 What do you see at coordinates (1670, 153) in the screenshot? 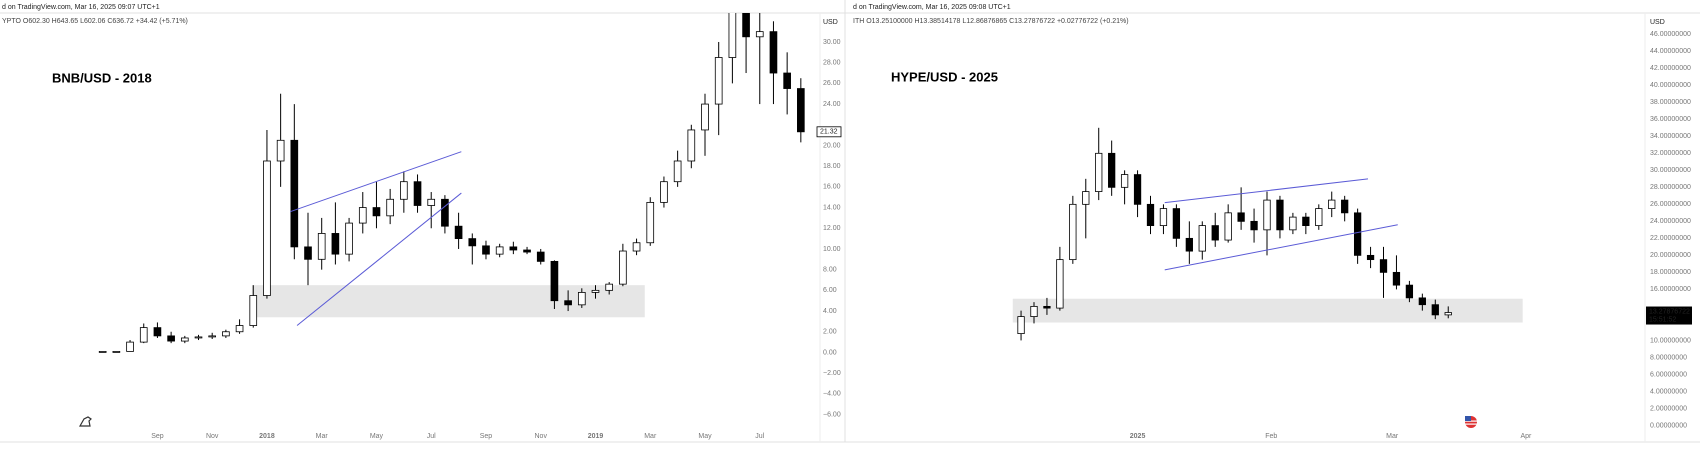
I see `y-tick-label: 32.00000000` at bounding box center [1670, 153].